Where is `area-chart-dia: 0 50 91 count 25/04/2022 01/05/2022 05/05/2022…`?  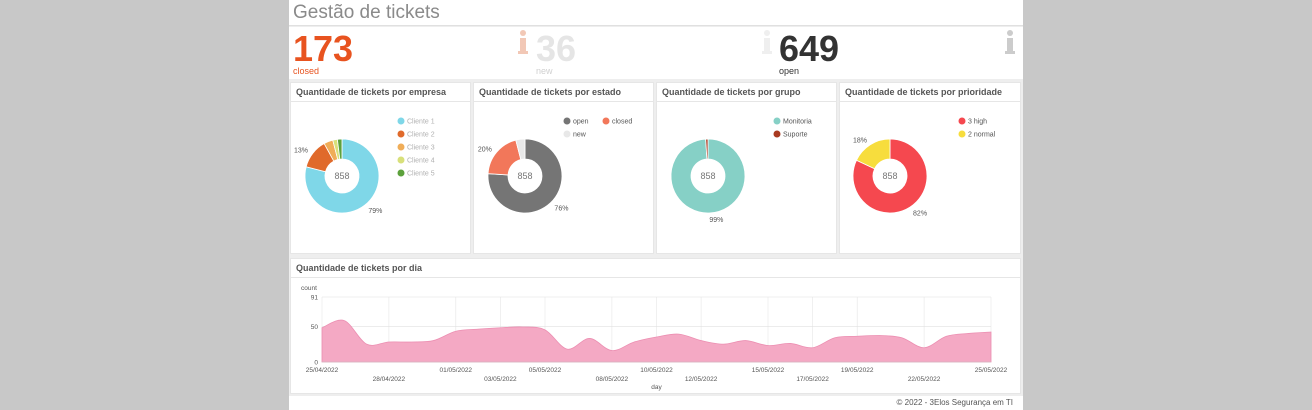
area-chart-dia: 0 50 91 count 25/04/2022 01/05/2022 05/05/2022… is located at coordinates (654, 338).